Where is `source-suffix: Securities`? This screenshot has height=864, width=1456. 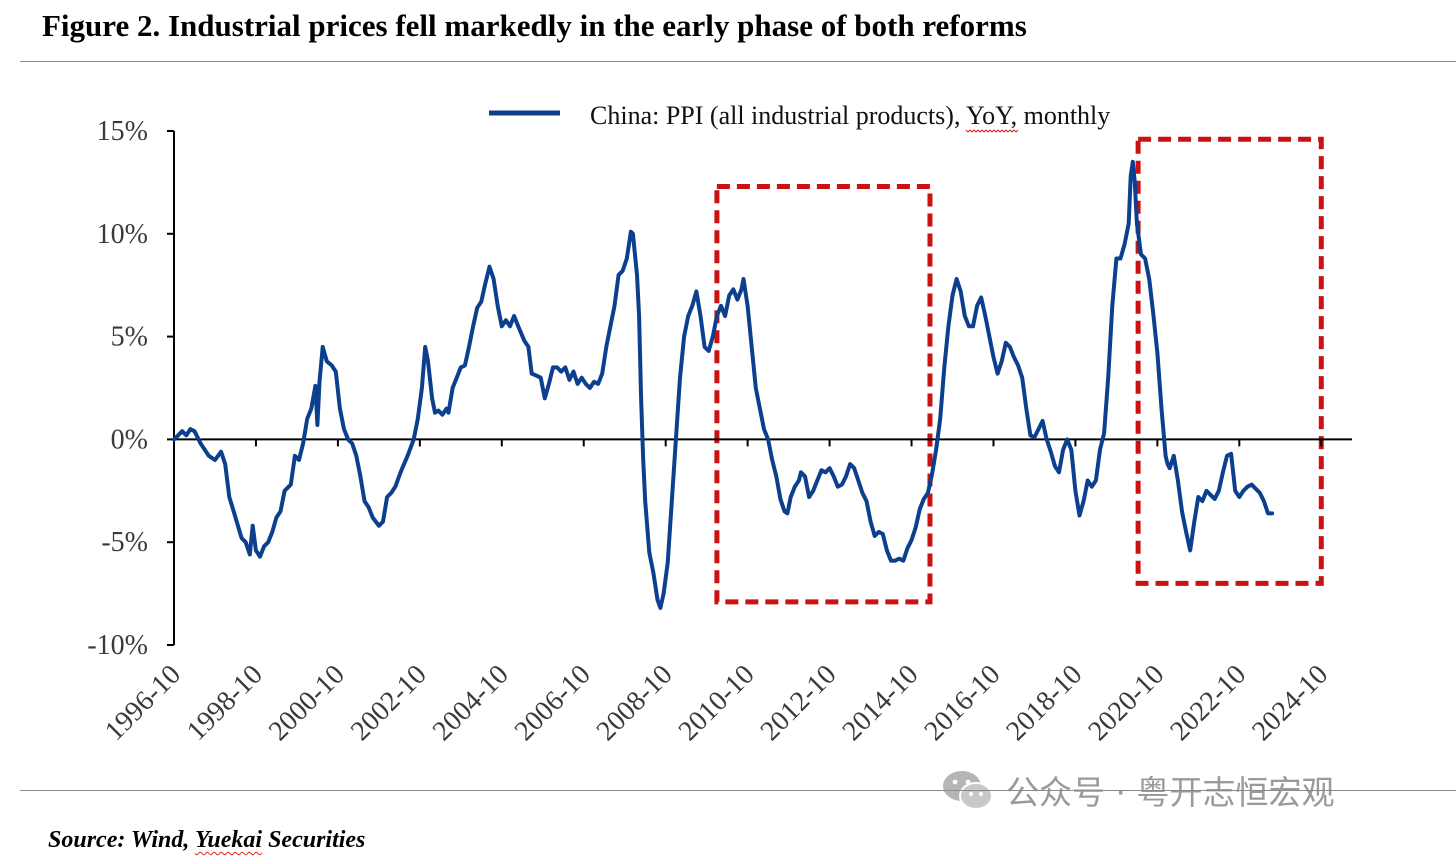 source-suffix: Securities is located at coordinates (314, 840).